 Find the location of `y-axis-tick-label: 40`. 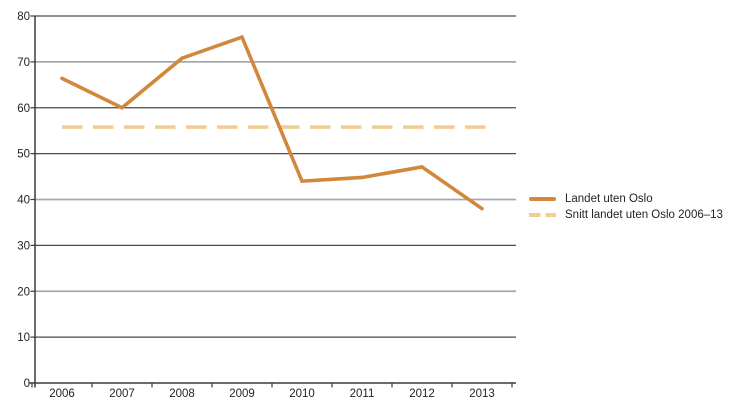

y-axis-tick-label: 40 is located at coordinates (23, 201).